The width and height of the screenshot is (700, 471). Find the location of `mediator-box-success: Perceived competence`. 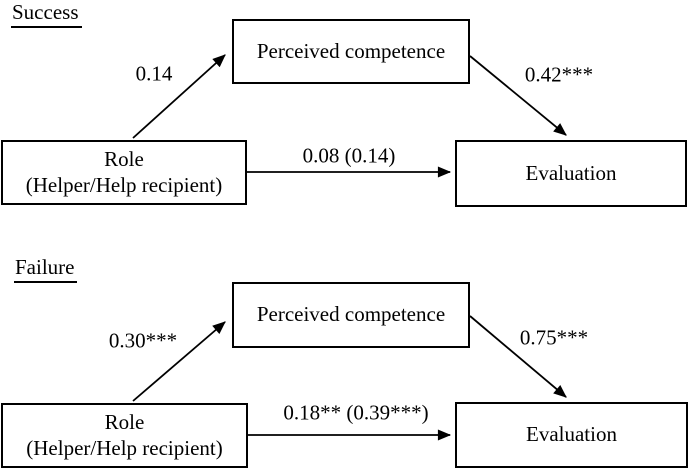

mediator-box-success: Perceived competence is located at coordinates (351, 51).